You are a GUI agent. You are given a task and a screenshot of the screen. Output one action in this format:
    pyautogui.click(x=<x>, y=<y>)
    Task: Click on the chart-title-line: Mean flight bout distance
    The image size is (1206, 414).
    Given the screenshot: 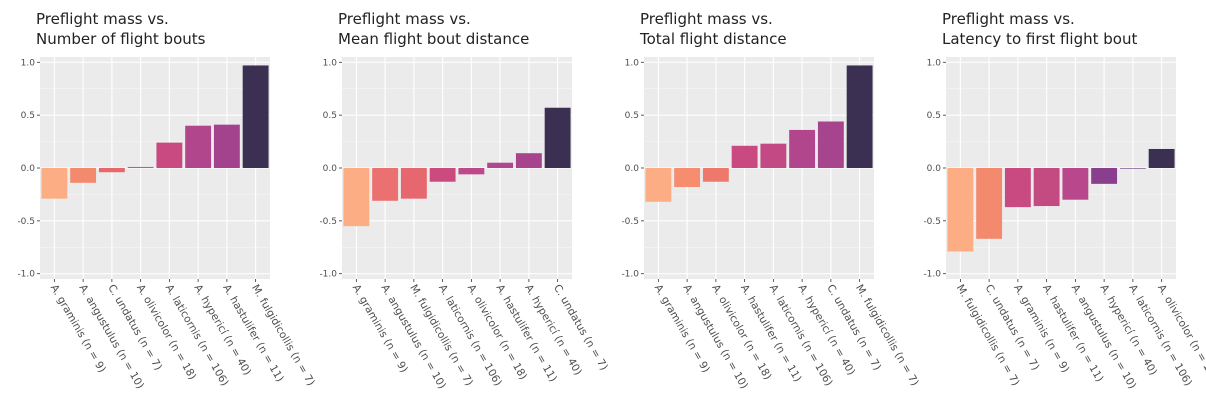 What is the action you would take?
    pyautogui.click(x=433, y=39)
    